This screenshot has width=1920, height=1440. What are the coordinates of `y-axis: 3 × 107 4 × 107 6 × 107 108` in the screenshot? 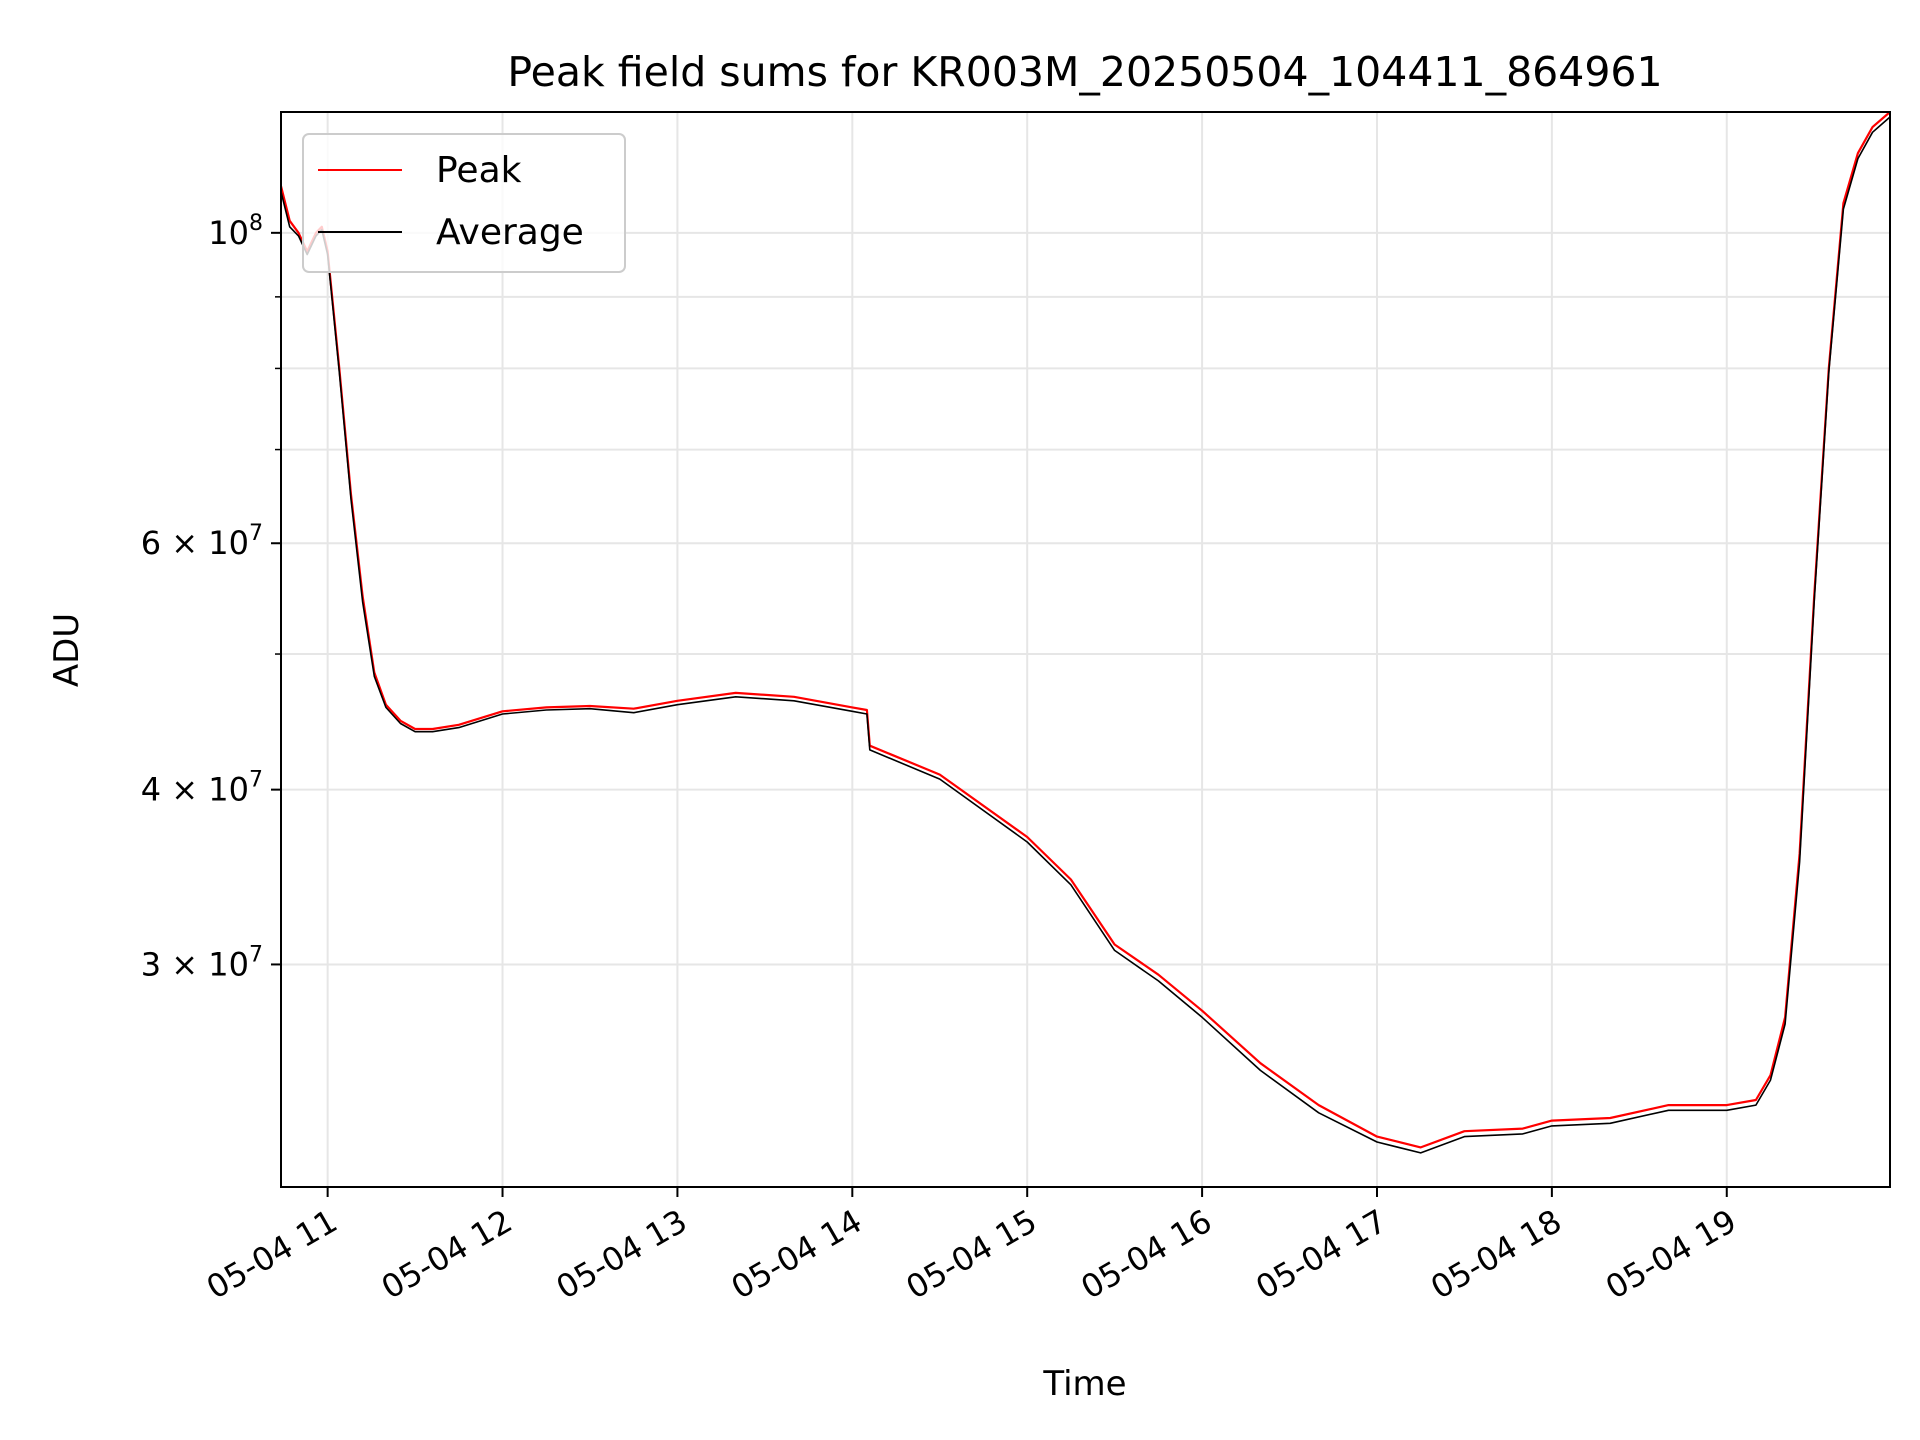 It's located at (211, 597).